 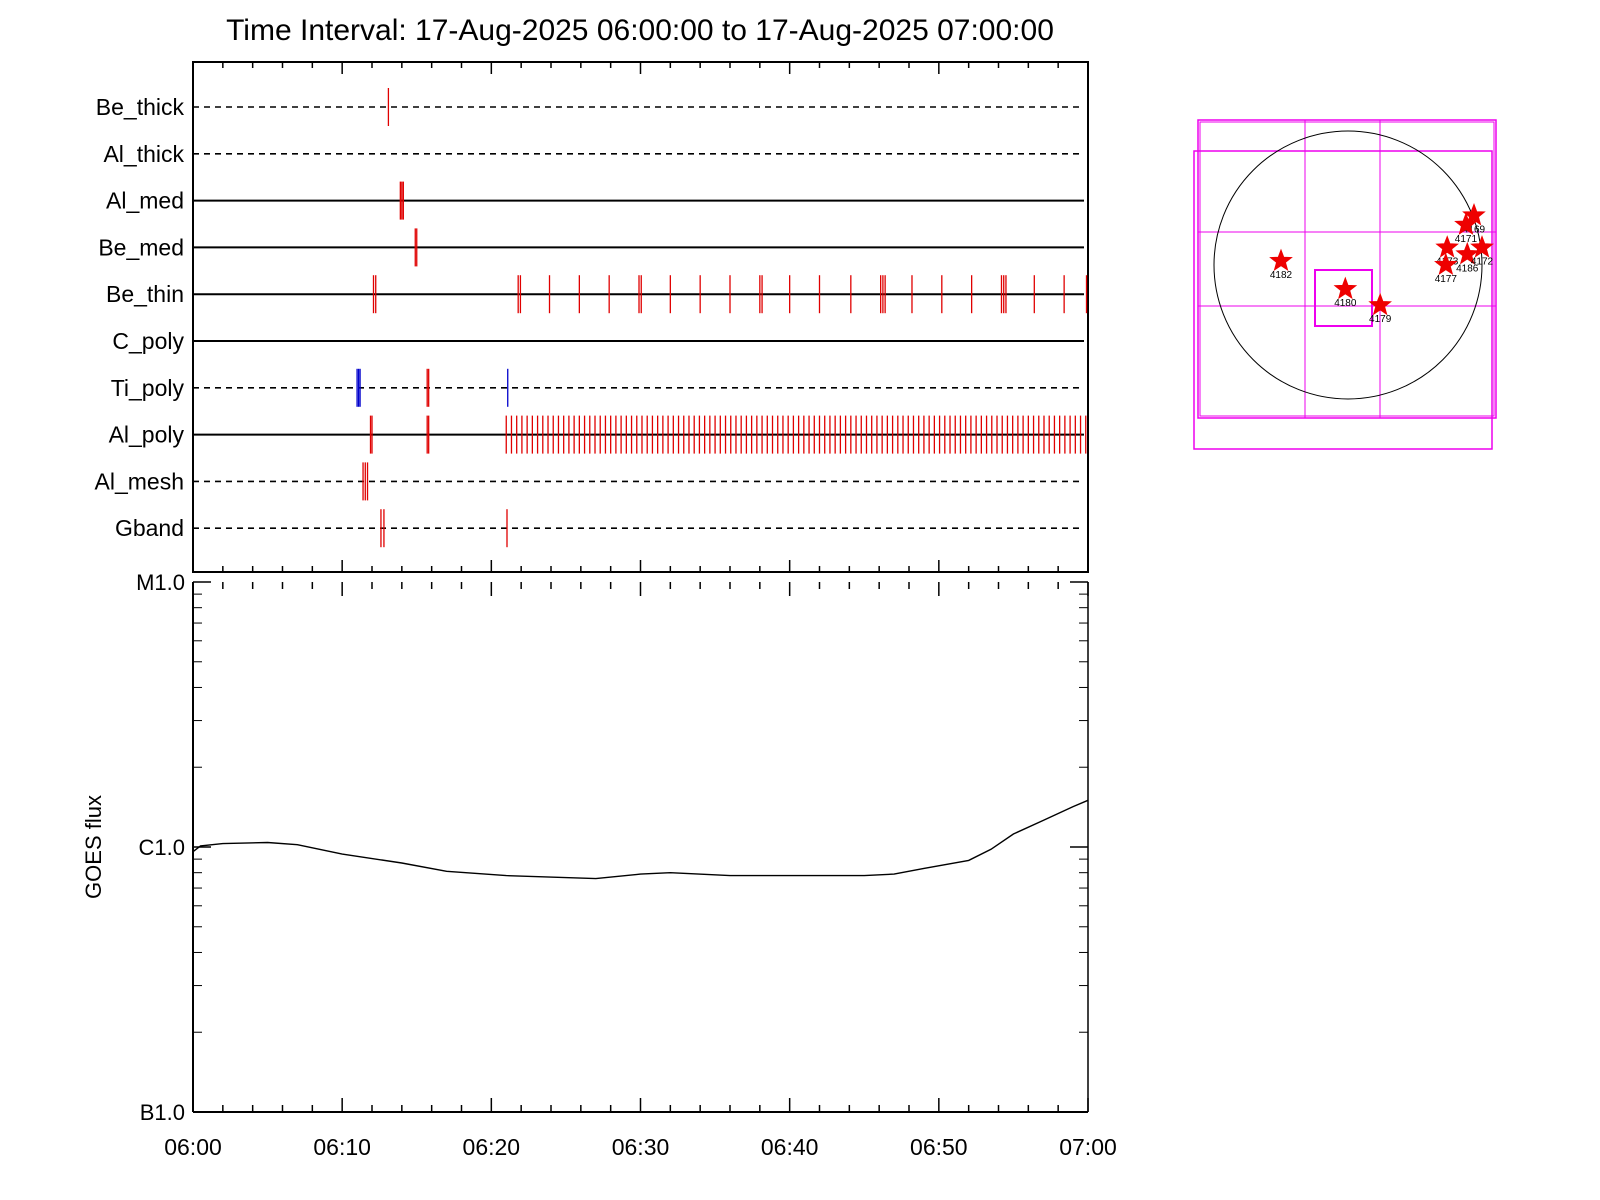 I want to click on row-label-be-thick: Be_thick, so click(x=140, y=107).